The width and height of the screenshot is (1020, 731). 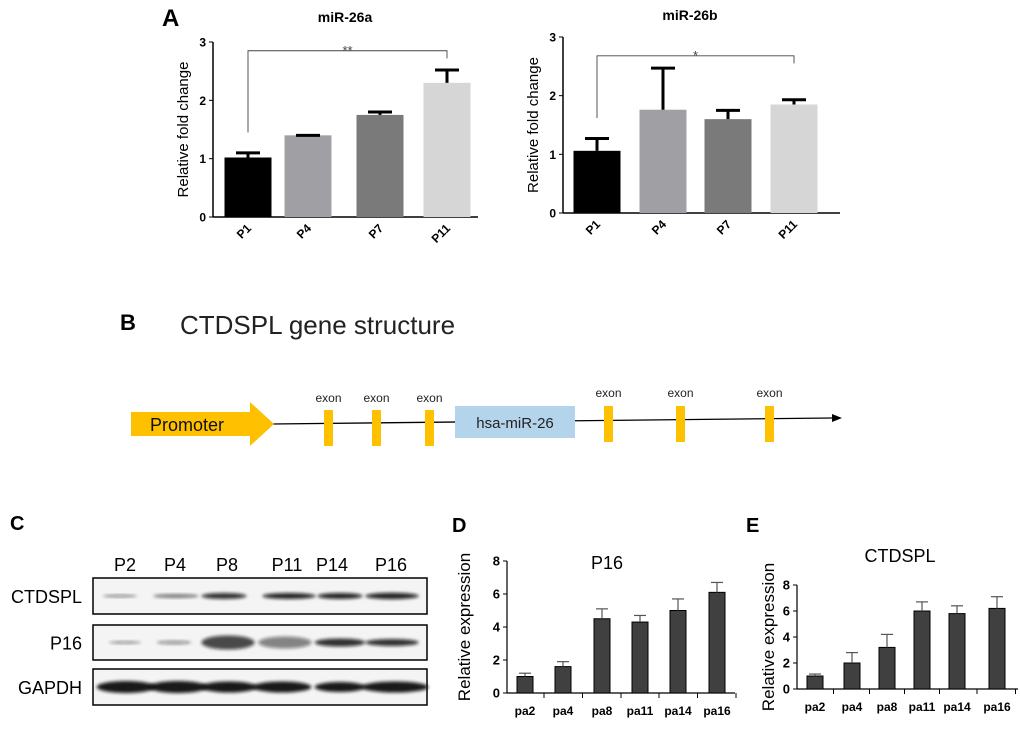 I want to click on row-label-P16: P16, so click(x=66, y=644).